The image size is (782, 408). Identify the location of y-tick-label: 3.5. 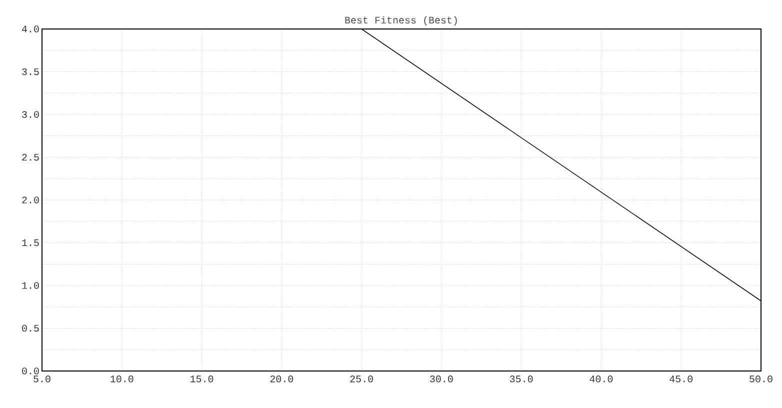
(30, 72).